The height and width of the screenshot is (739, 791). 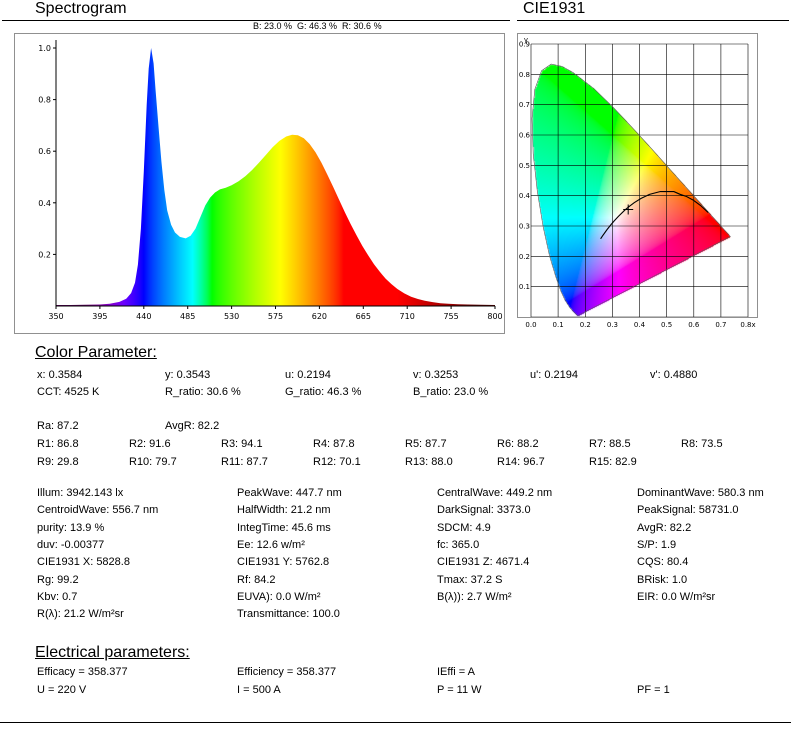 I want to click on param-cell: R3: 94.1, so click(x=242, y=444).